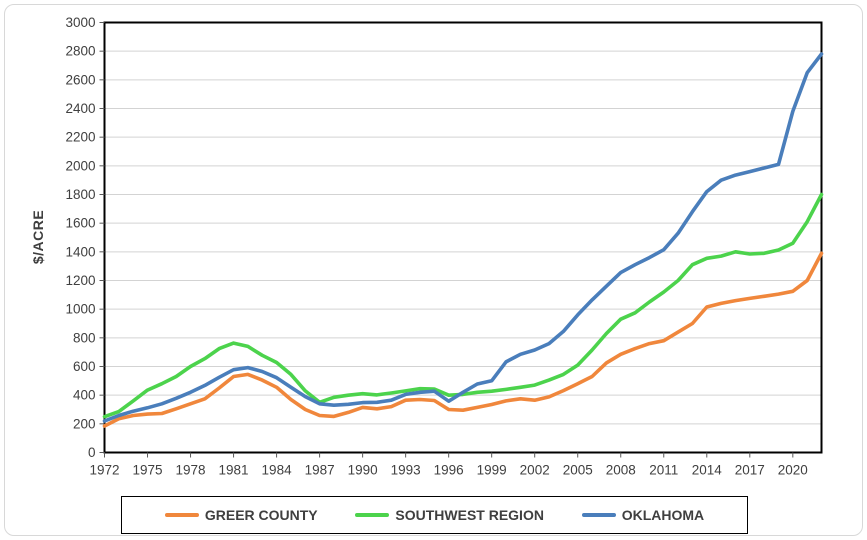 Image resolution: width=867 pixels, height=540 pixels. I want to click on x-tick-label: 2005, so click(578, 470).